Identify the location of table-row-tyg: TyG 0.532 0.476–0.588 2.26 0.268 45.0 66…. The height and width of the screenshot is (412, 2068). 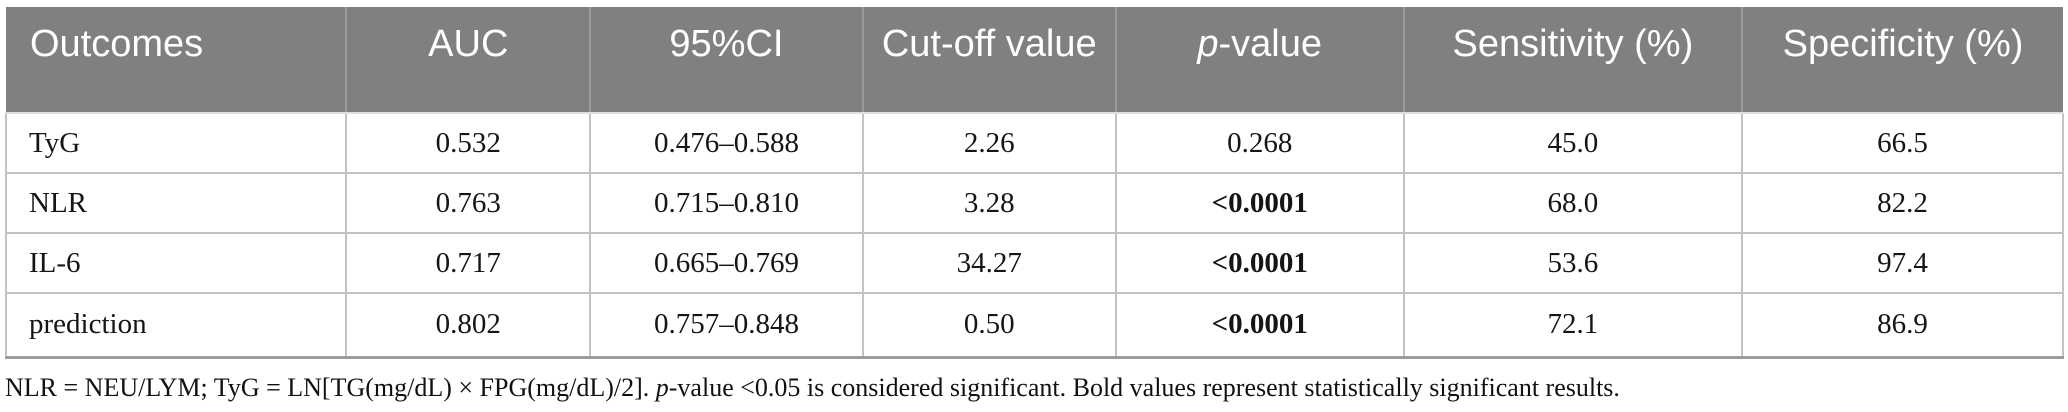
(1034, 143).